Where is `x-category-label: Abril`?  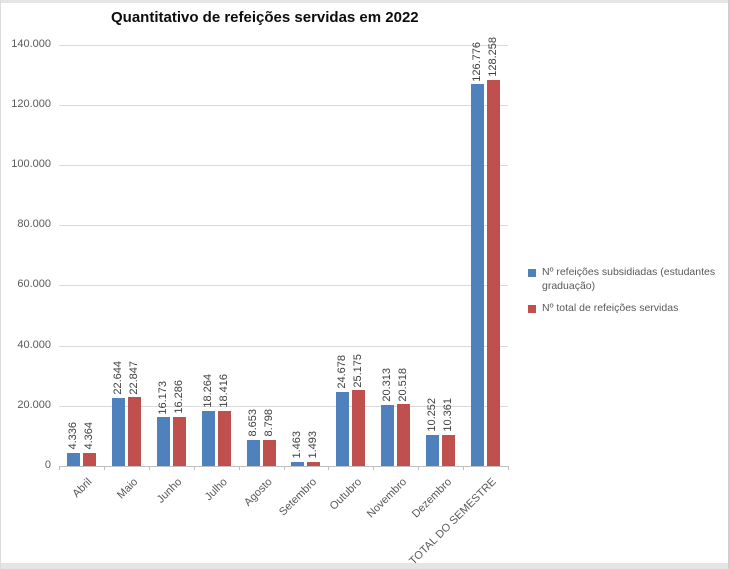
x-category-label: Abril is located at coordinates (82, 488).